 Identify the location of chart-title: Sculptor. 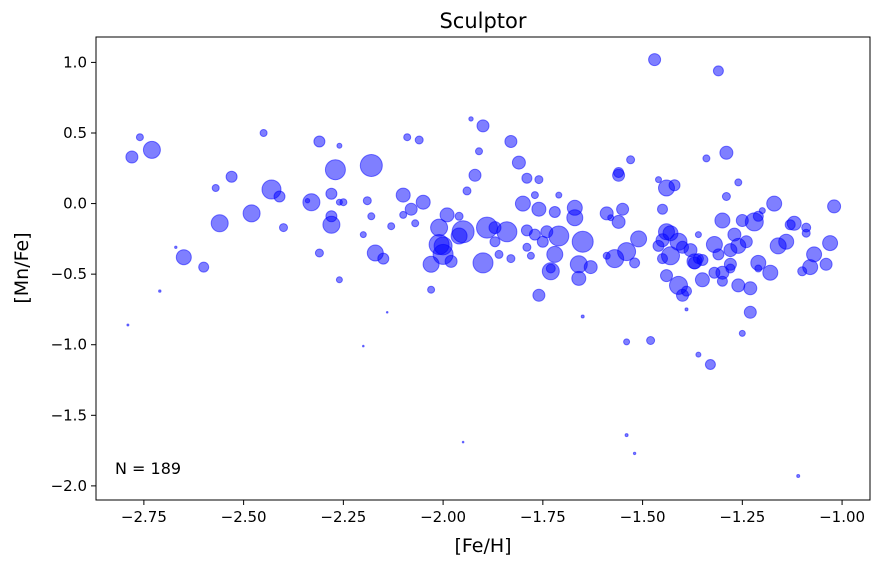
(482, 21).